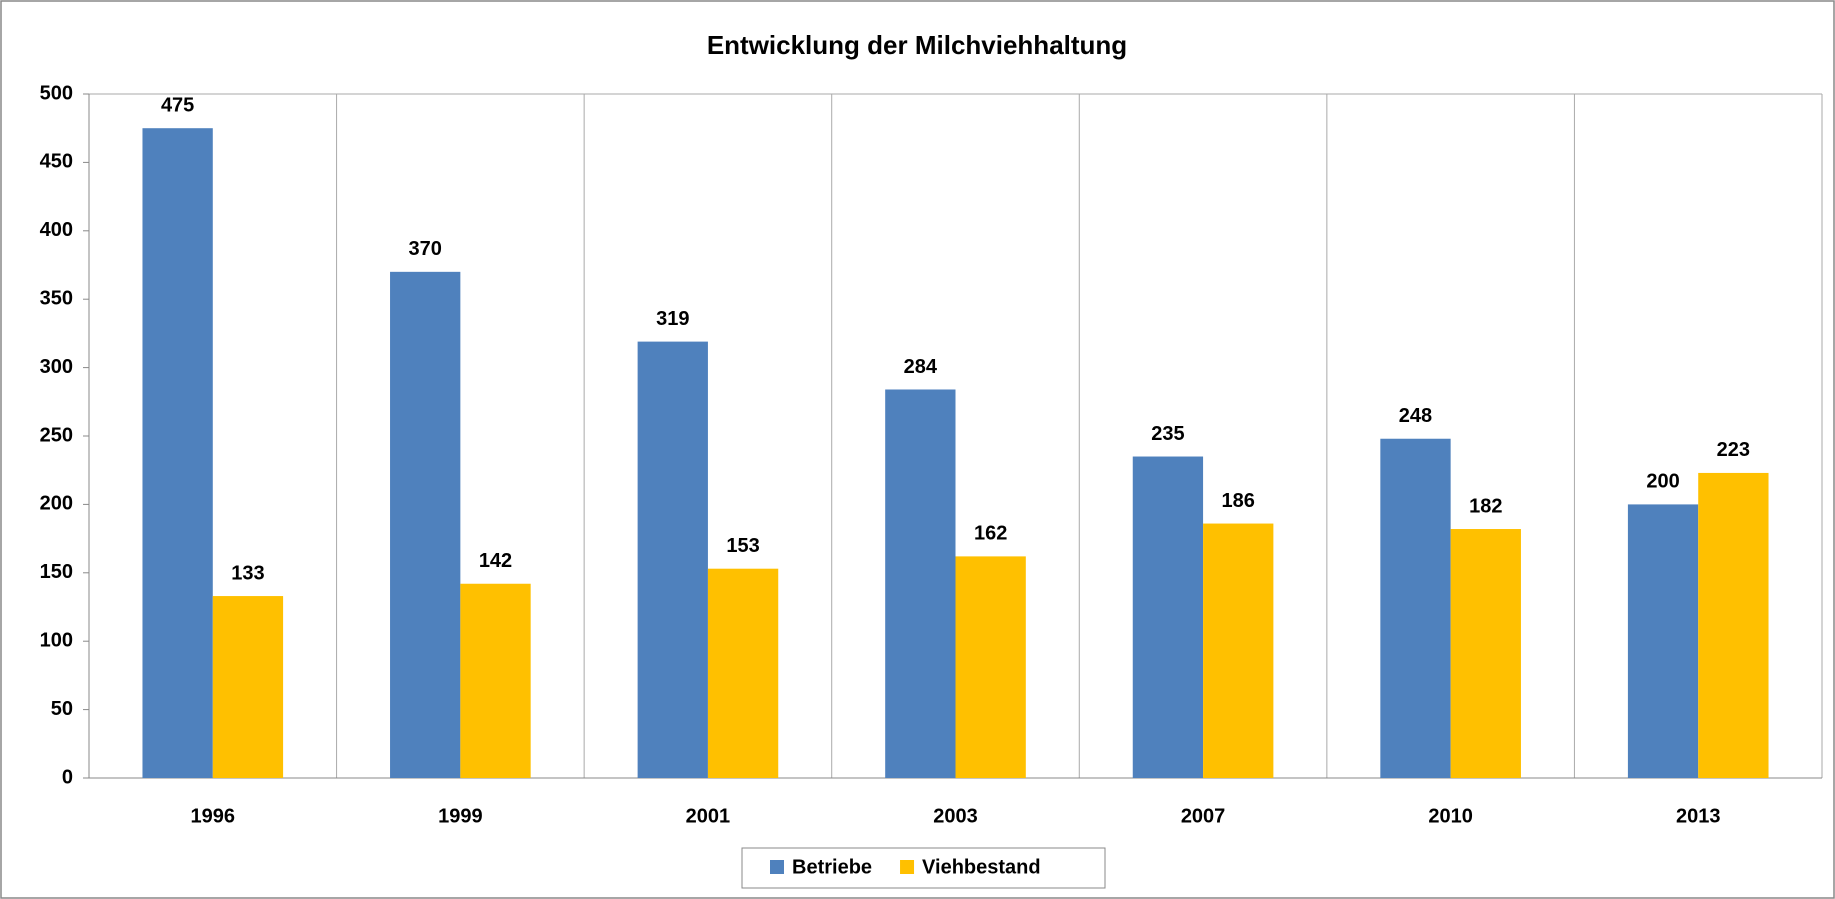 The image size is (1835, 899). Describe the element at coordinates (56, 367) in the screenshot. I see `y-tick-label: 300` at that location.